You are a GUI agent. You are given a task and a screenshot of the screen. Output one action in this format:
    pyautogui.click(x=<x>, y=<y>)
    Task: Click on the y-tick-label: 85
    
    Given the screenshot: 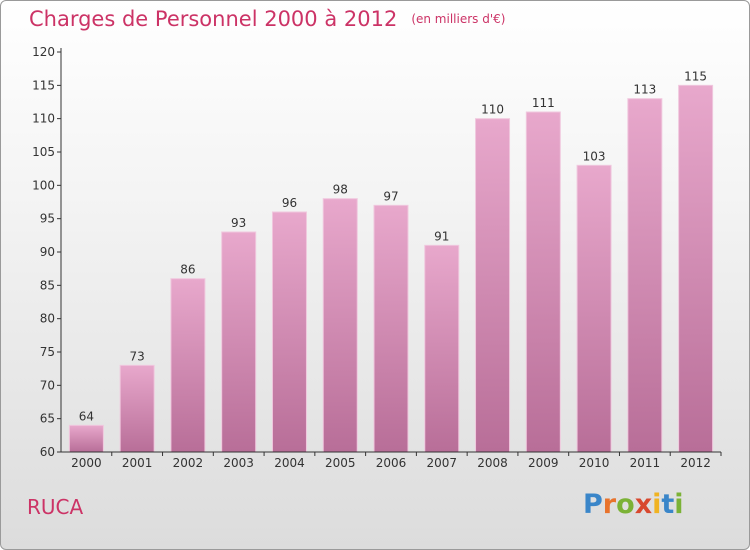 What is the action you would take?
    pyautogui.click(x=47, y=285)
    